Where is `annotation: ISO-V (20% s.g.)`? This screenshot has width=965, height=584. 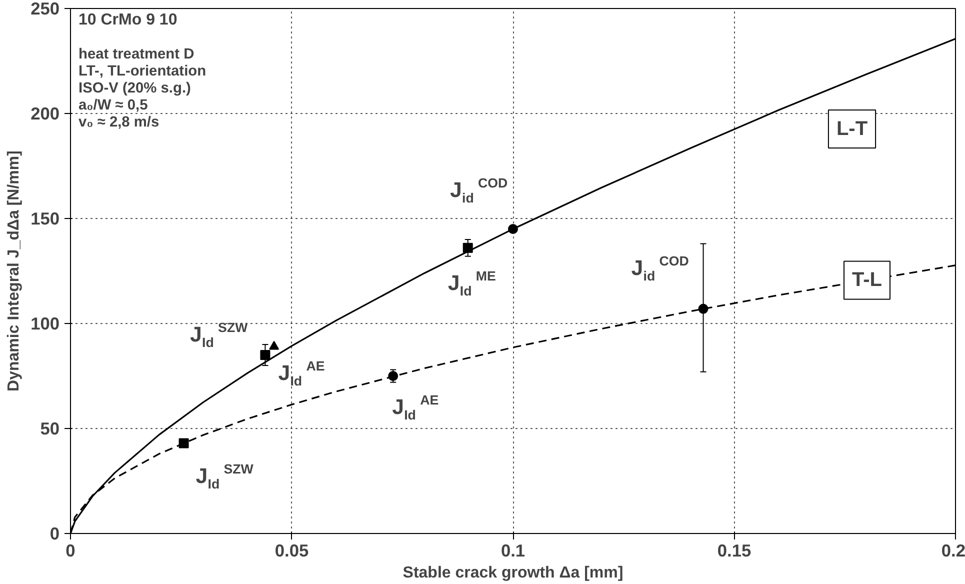
annotation: ISO-V (20% s.g.) is located at coordinates (135, 88).